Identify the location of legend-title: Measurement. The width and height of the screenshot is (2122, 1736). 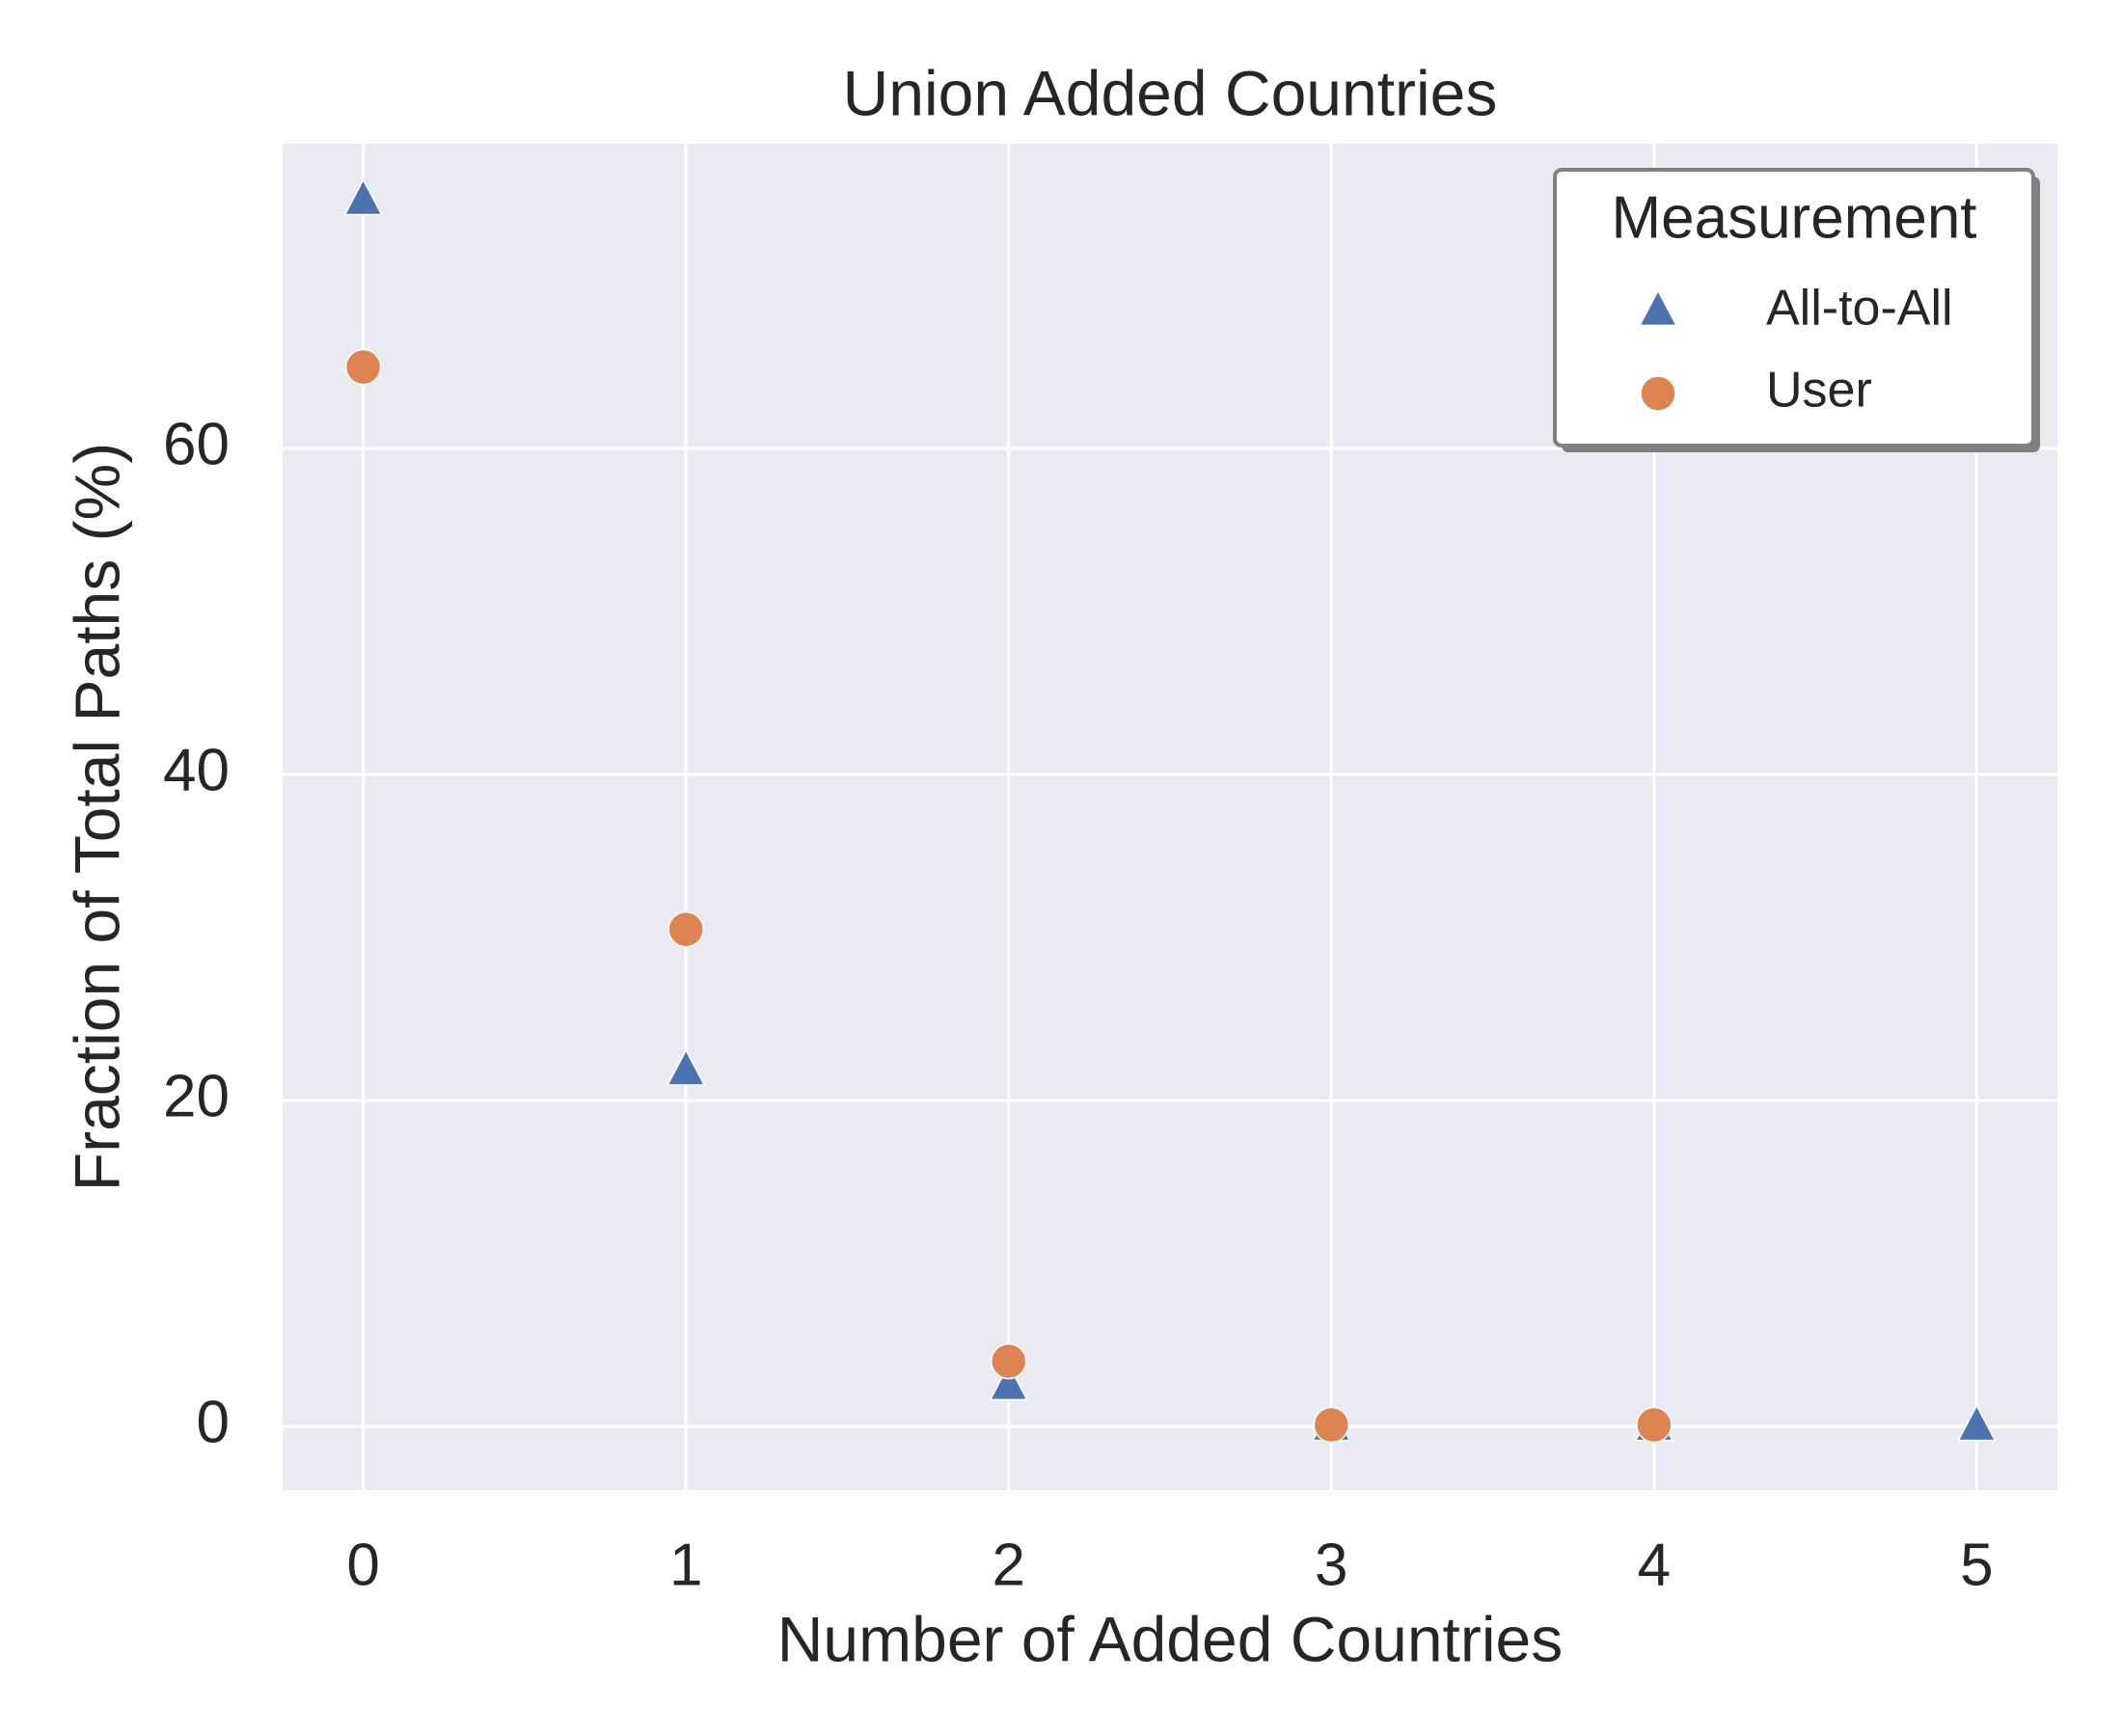
(1794, 217).